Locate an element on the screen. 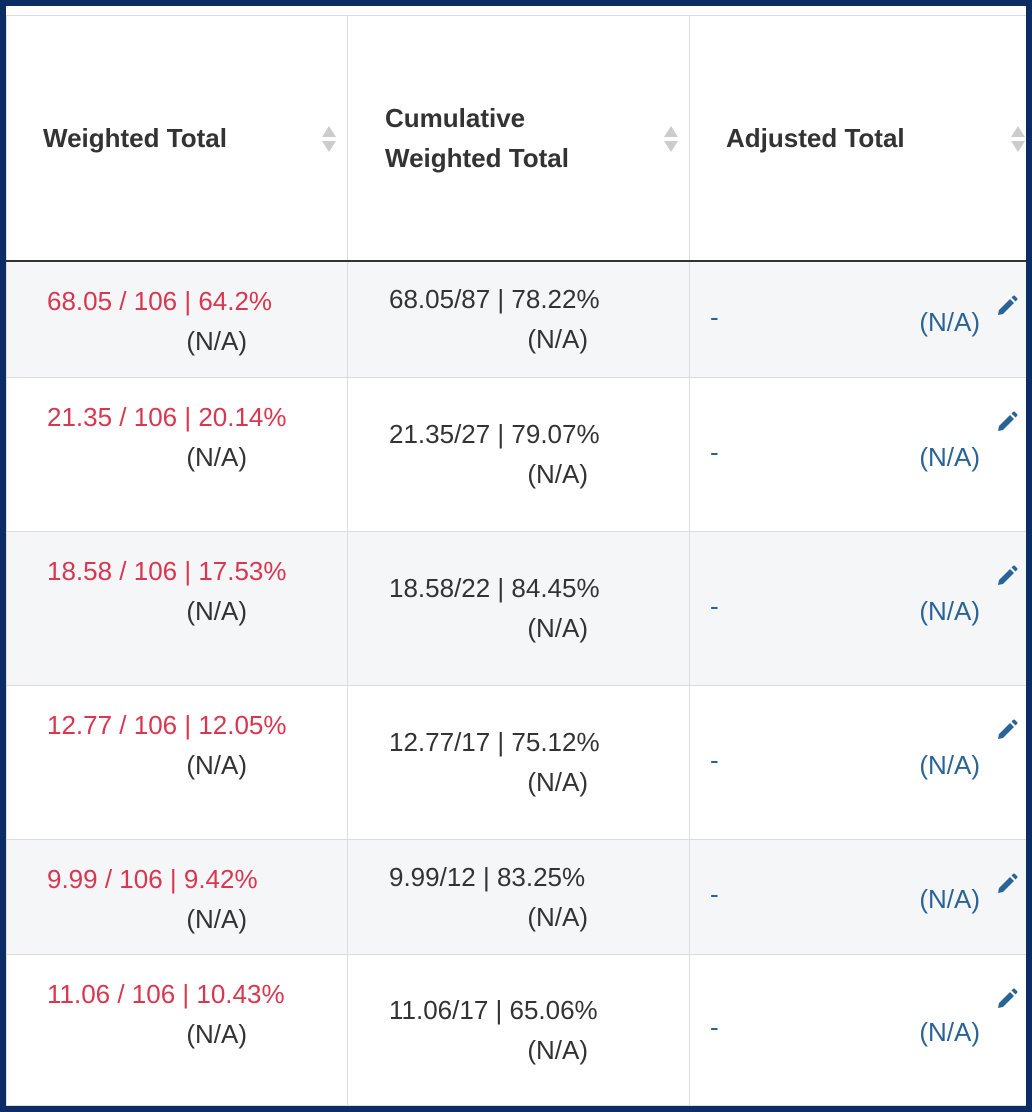  cumulative-cell: 9.99/12 | 83.25% (N/A) is located at coordinates (518, 897).